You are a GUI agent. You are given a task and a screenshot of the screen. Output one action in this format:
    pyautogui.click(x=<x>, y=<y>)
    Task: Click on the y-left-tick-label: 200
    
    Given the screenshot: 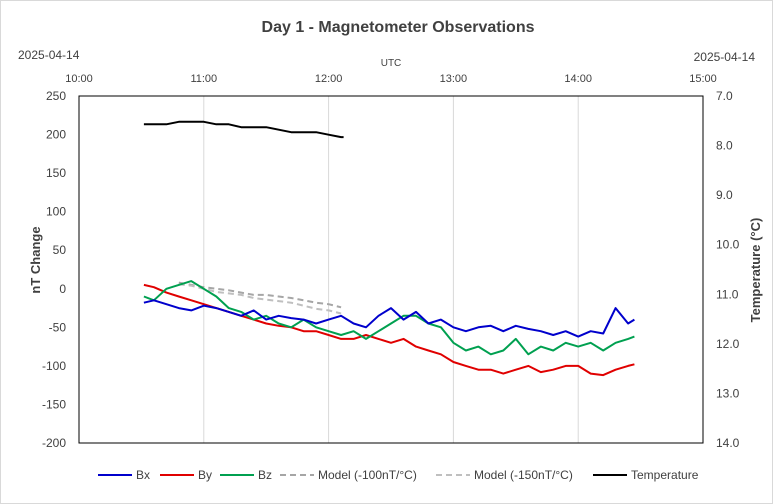 What is the action you would take?
    pyautogui.click(x=56, y=135)
    